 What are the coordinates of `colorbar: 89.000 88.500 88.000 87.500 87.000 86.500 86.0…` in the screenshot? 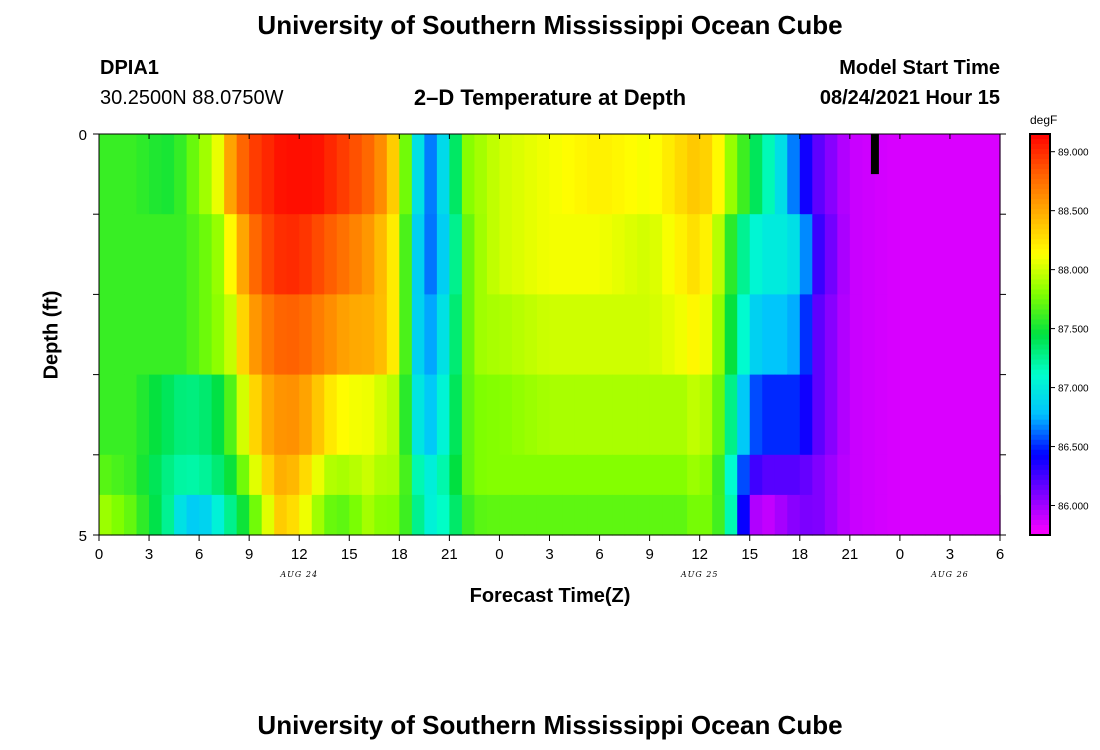 It's located at (1059, 334).